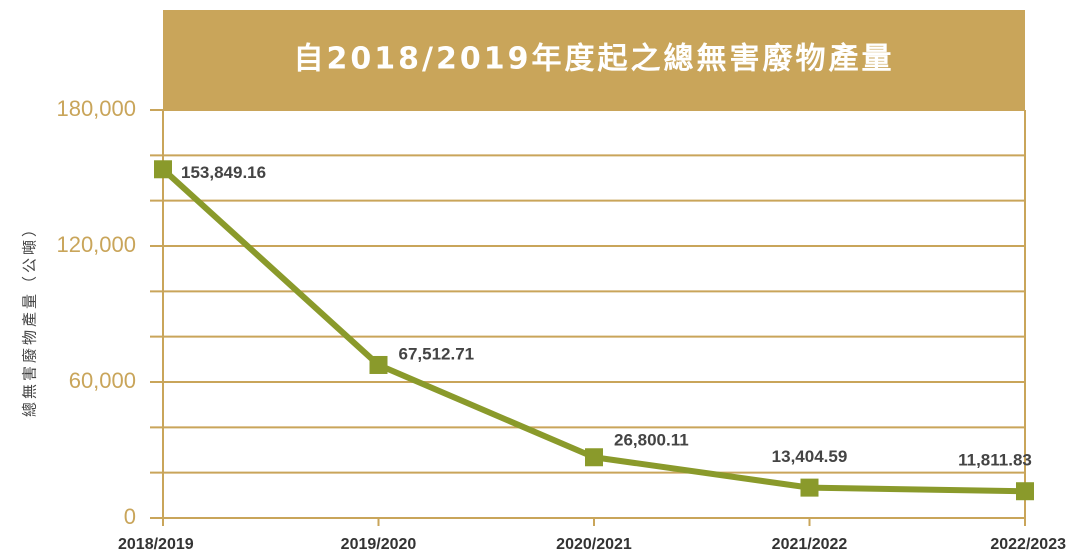 This screenshot has height=555, width=1068. I want to click on y-axis-label: 總無害廢物產量（公噸）, so click(30, 318).